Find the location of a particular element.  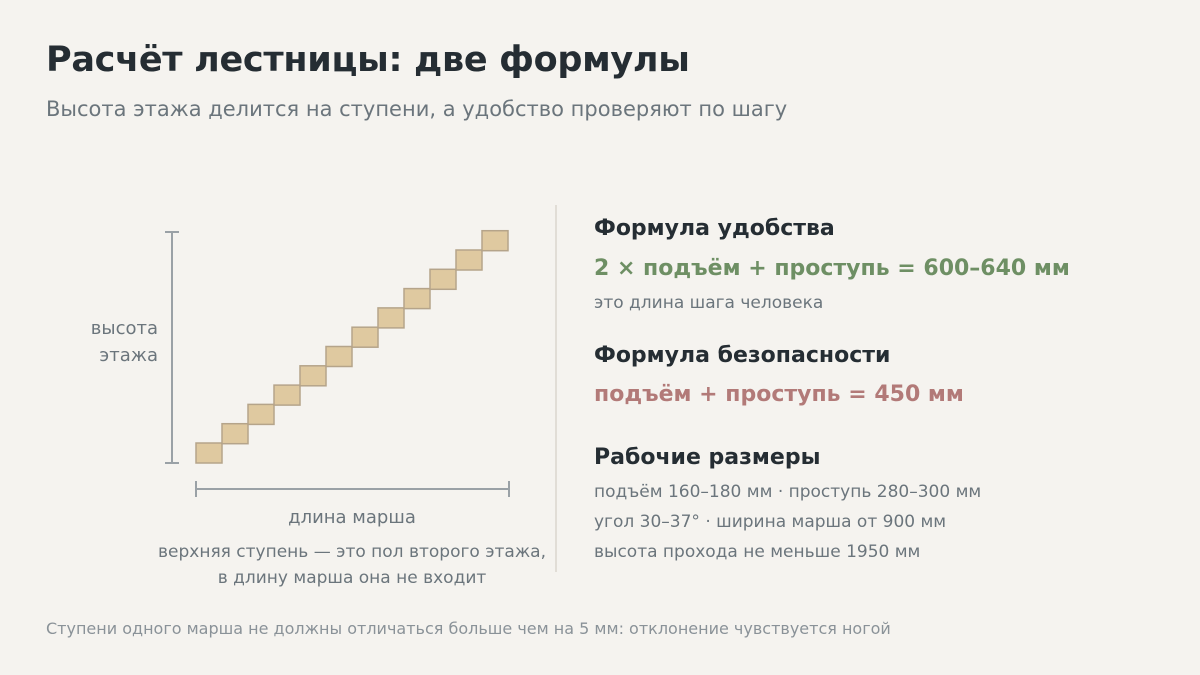

sizes-line: высота прохода не меньше 1950 мм is located at coordinates (757, 552).